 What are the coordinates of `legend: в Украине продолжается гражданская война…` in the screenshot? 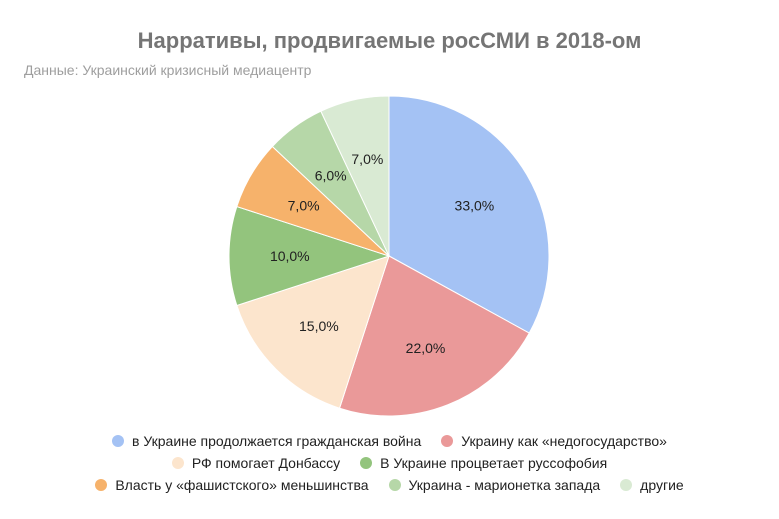 It's located at (389, 463).